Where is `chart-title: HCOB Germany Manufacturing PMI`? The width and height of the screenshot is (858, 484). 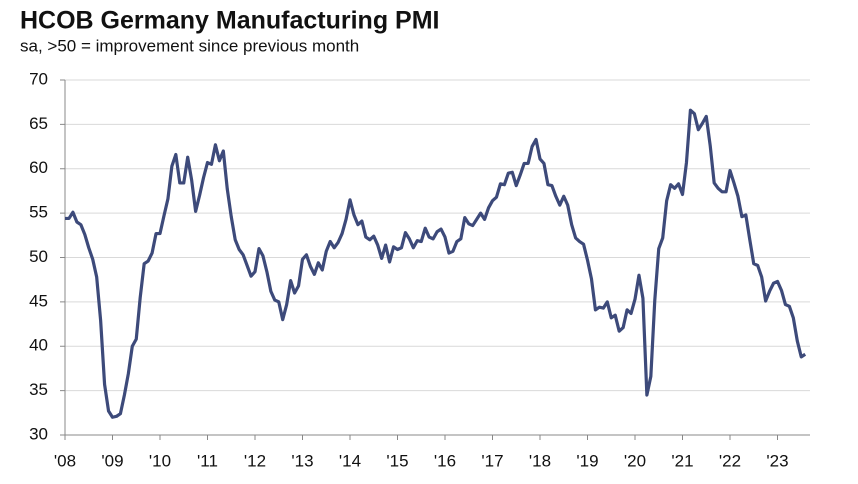
chart-title: HCOB Germany Manufacturing PMI is located at coordinates (230, 21).